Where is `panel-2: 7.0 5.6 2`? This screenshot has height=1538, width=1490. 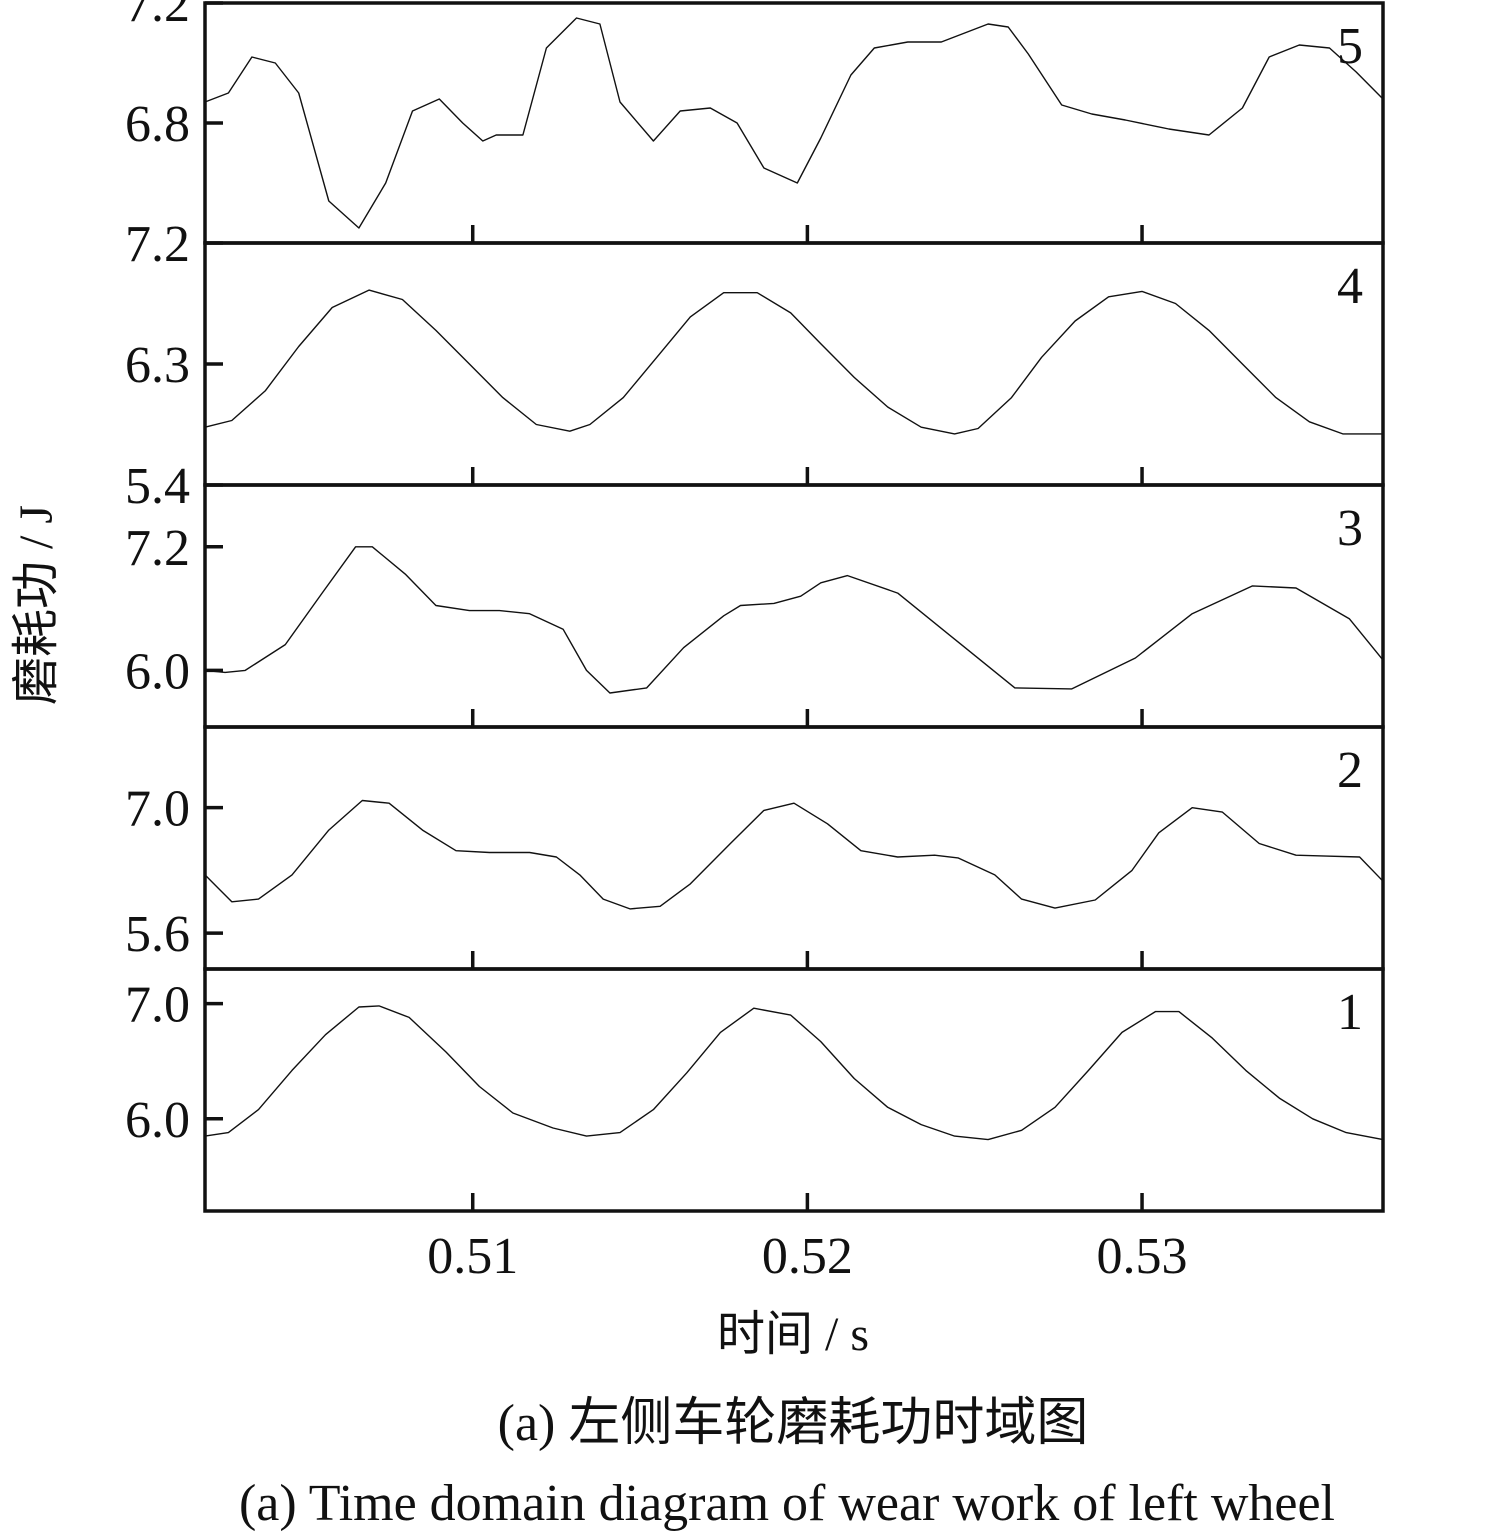
panel-2: 7.0 5.6 2 is located at coordinates (755, 848).